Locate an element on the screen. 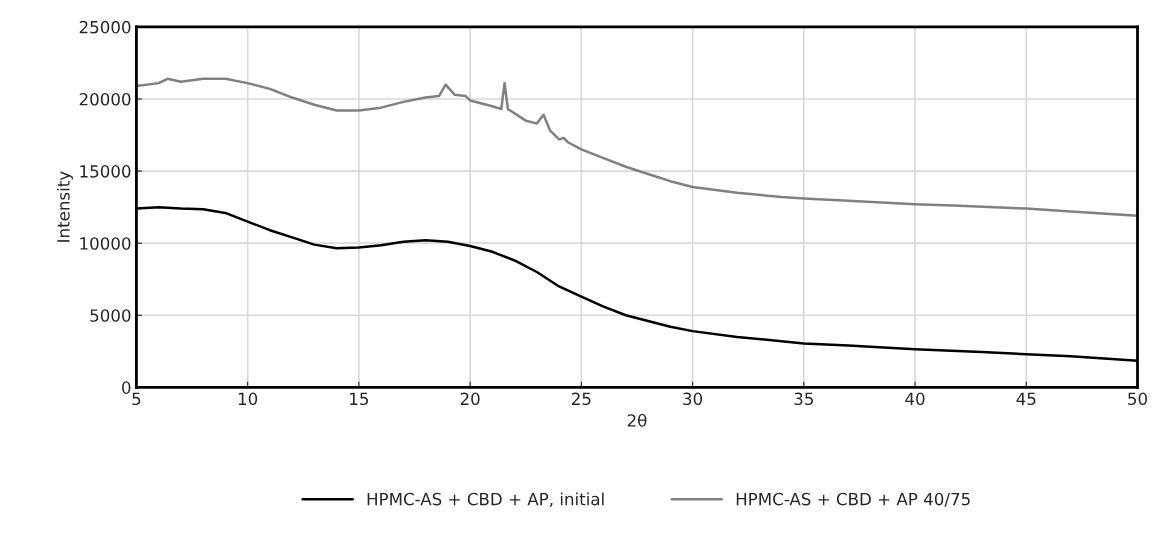  y-tick-label: 10000 is located at coordinates (105, 243).